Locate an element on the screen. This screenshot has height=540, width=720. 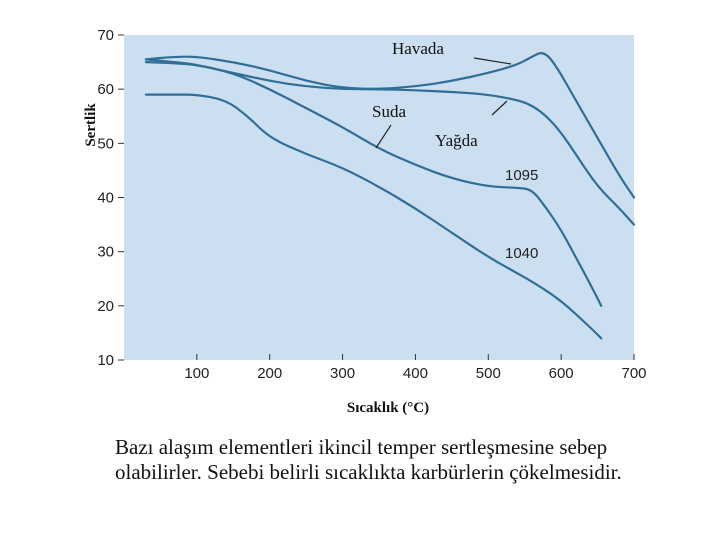
x-tick-label: 400 is located at coordinates (415, 373).